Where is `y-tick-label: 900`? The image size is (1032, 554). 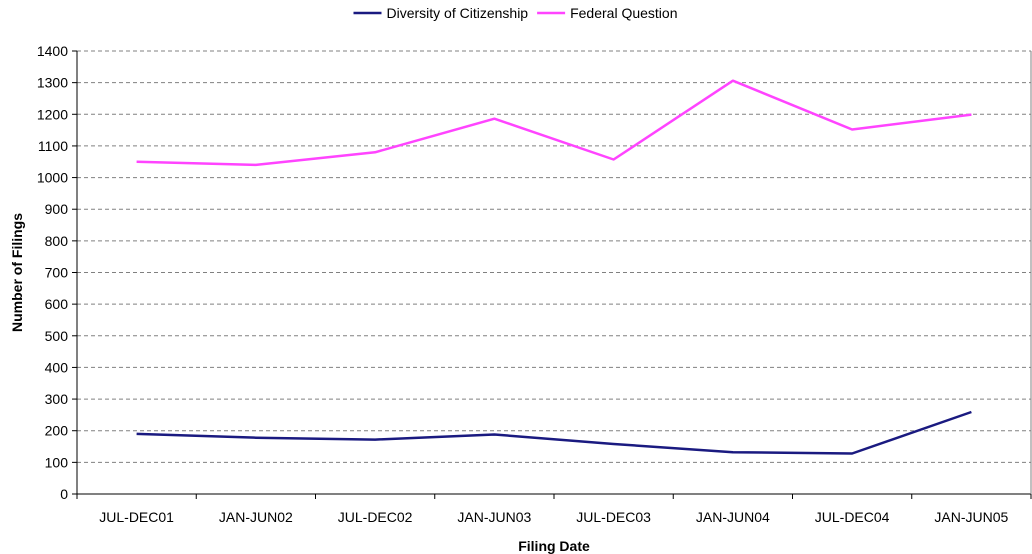 y-tick-label: 900 is located at coordinates (57, 209).